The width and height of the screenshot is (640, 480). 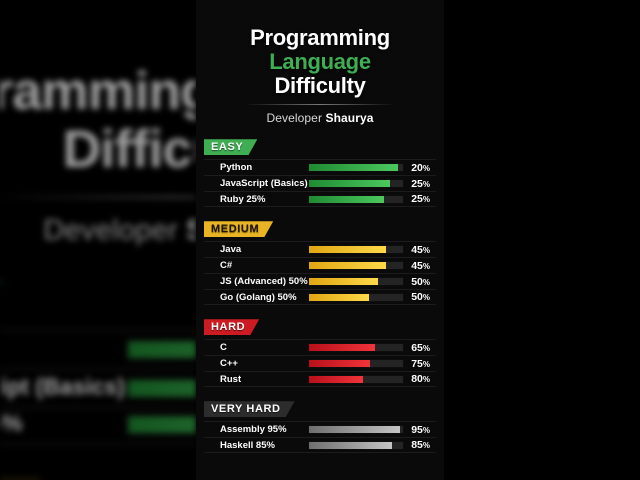 I want to click on difficulty-percent-value: 45, so click(x=417, y=265).